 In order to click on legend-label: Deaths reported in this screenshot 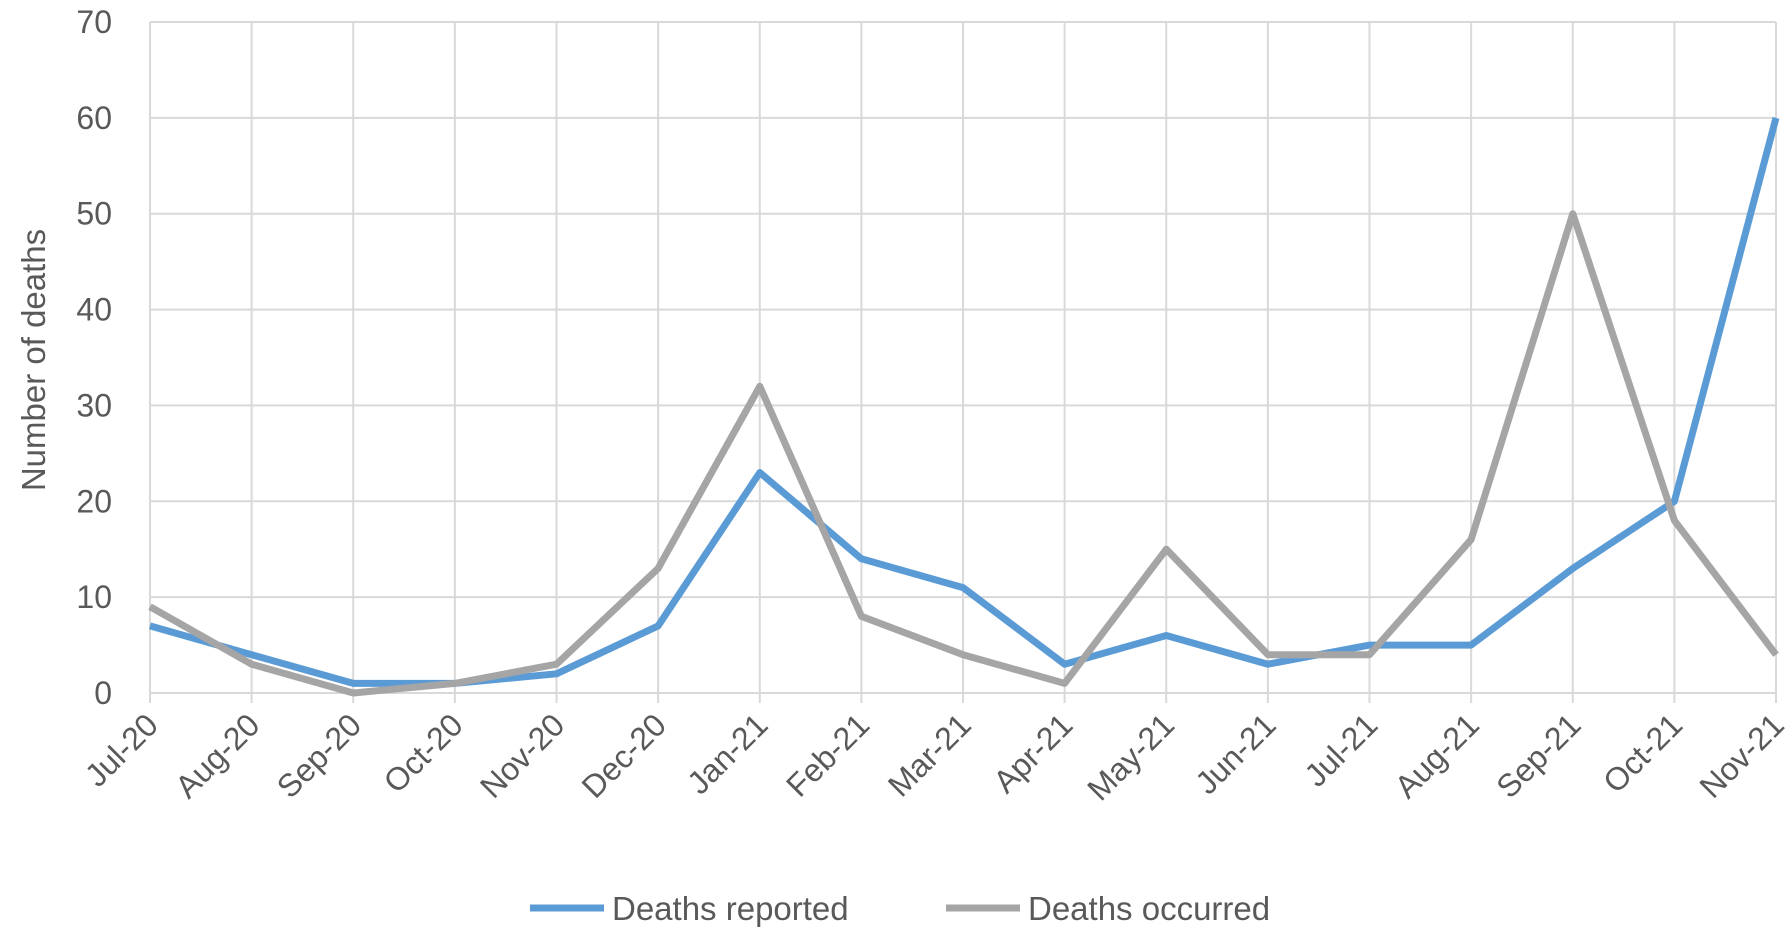, I will do `click(730, 908)`.